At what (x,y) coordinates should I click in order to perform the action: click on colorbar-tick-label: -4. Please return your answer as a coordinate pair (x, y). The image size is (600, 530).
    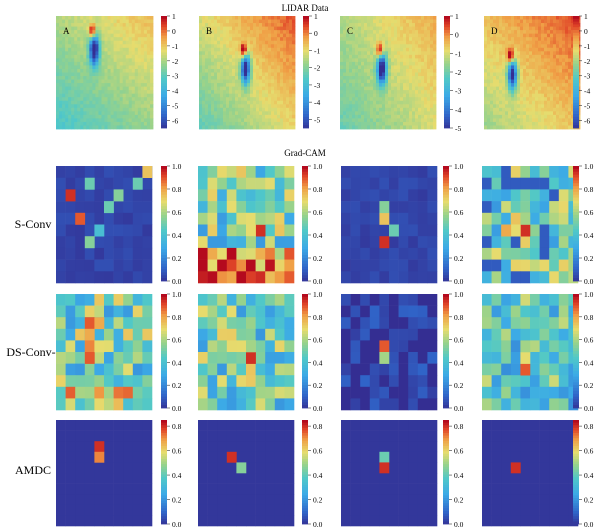
    Looking at the image, I should click on (587, 91).